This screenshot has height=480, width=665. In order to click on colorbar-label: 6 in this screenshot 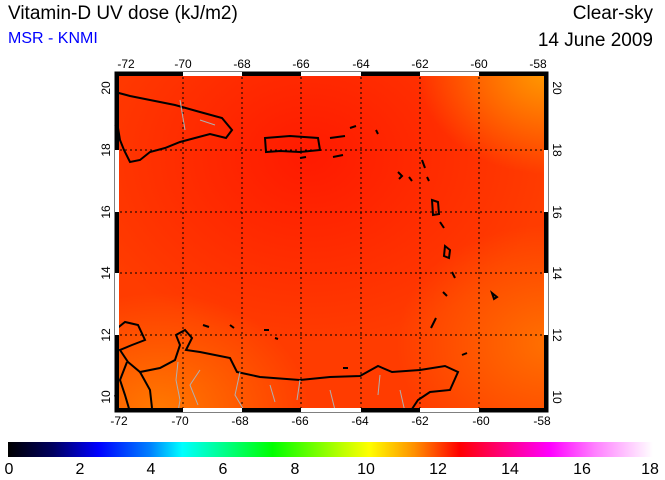, I will do `click(223, 469)`.